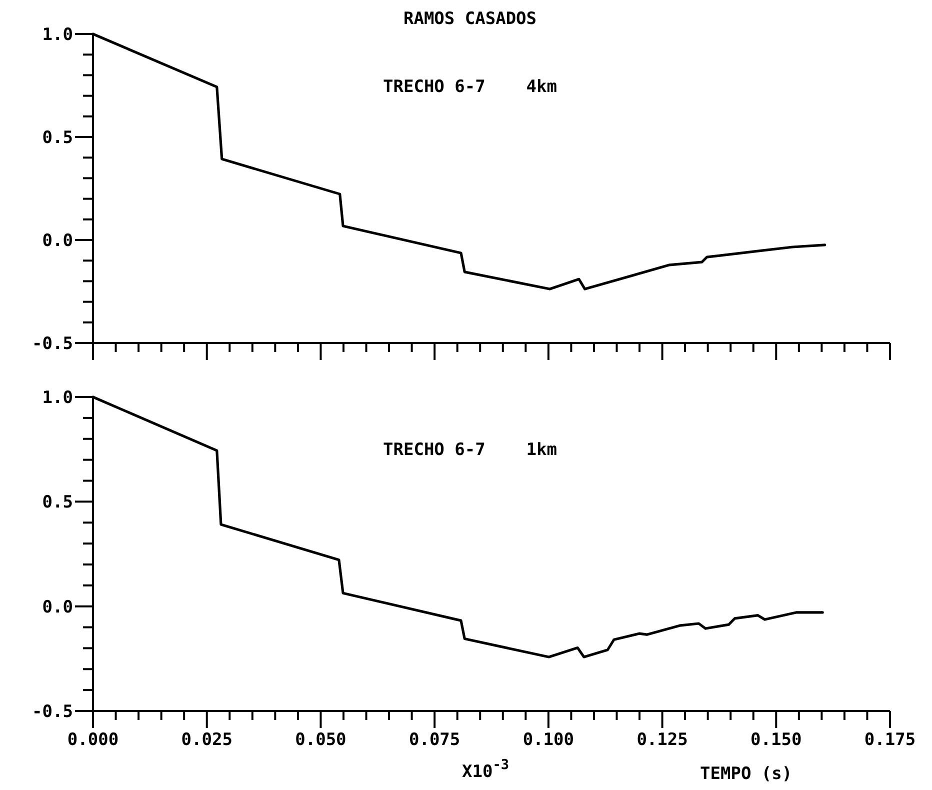  Describe the element at coordinates (486, 769) in the screenshot. I see `text: X10$^{-3}$` at that location.